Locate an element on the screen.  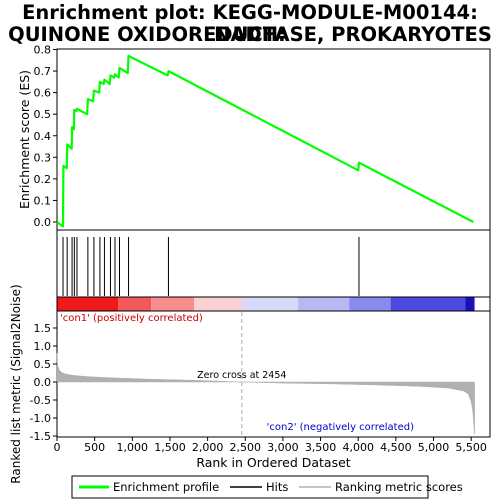
metric-ytick-label-3: 0.0 is located at coordinates (43, 382).